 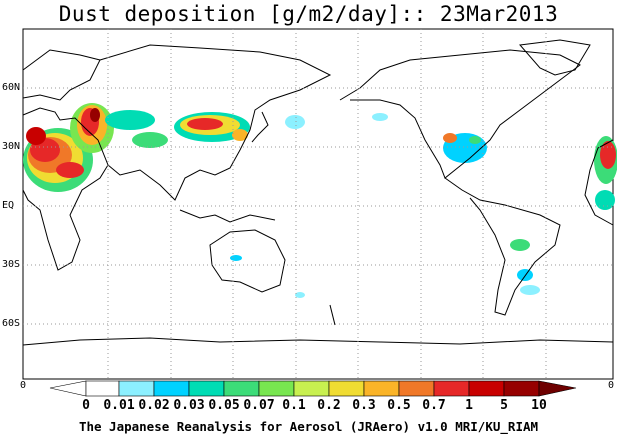 What do you see at coordinates (68, 388) in the screenshot?
I see `colorbar-under-arrow` at bounding box center [68, 388].